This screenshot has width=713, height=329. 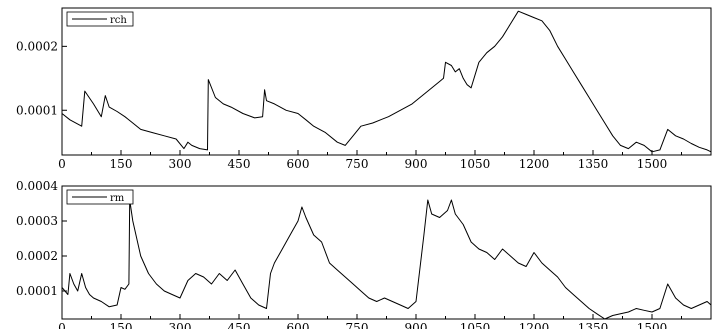 I want to click on y-tick-label: 0.0003, so click(x=37, y=221).